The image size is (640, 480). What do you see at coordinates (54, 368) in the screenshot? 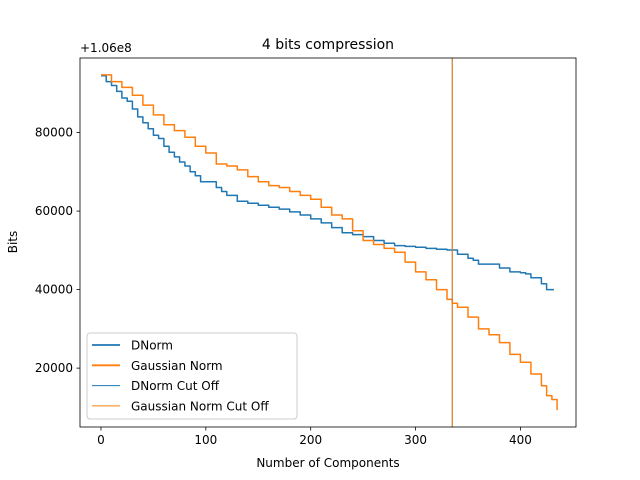
I see `y-tick-label-0: 20000` at bounding box center [54, 368].